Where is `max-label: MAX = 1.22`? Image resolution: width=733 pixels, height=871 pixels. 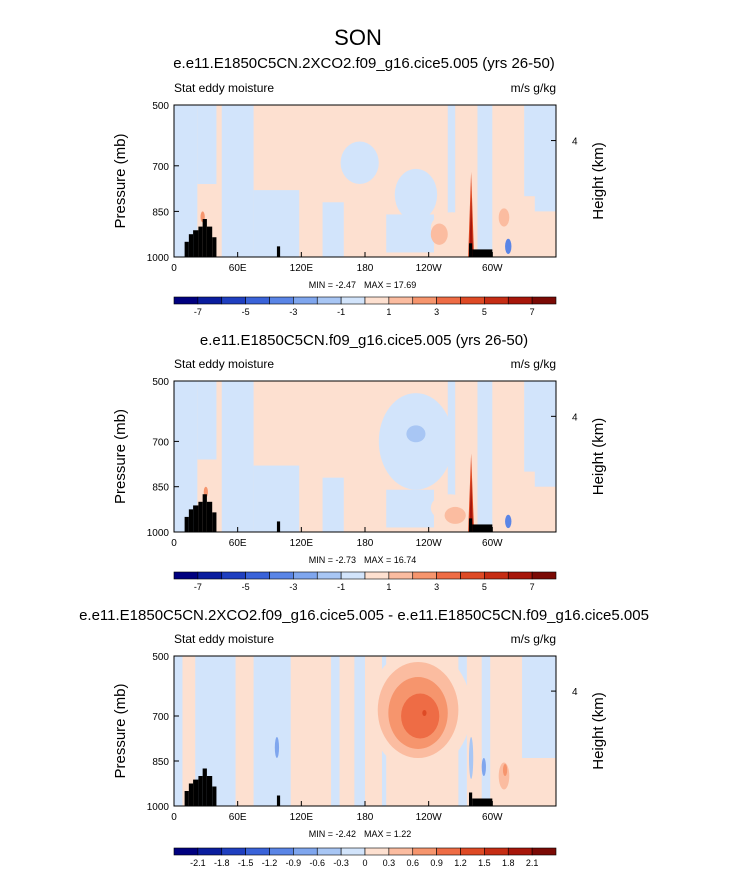 max-label: MAX = 1.22 is located at coordinates (387, 834).